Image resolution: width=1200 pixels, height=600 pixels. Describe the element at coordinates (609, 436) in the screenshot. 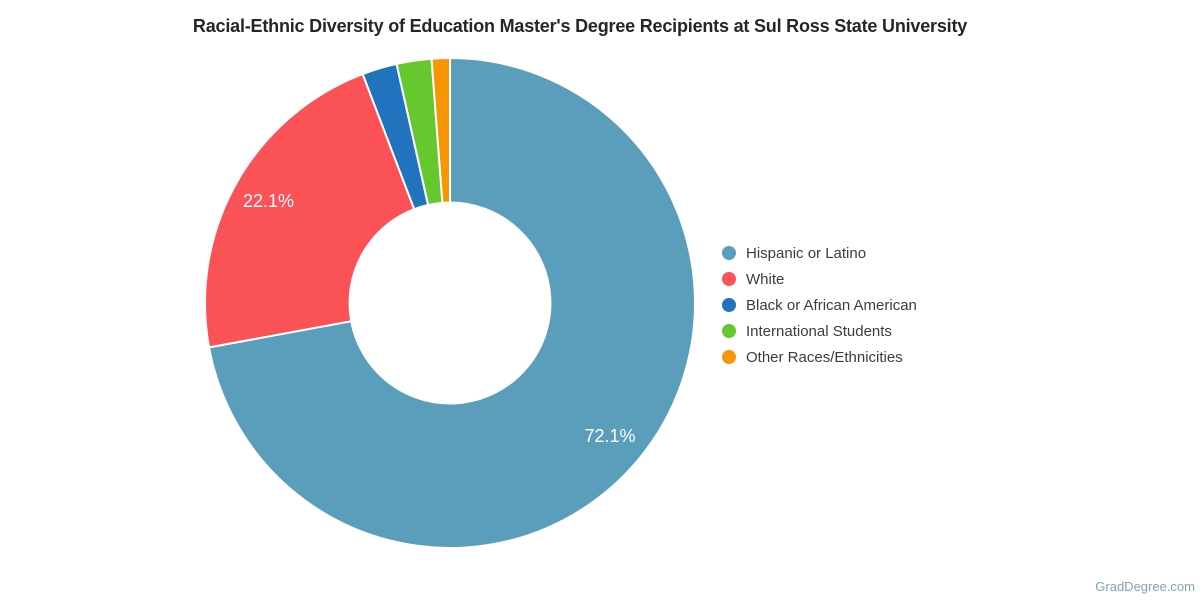

I see `slice-value-label-hispanic-or-latino: 72.1%` at that location.